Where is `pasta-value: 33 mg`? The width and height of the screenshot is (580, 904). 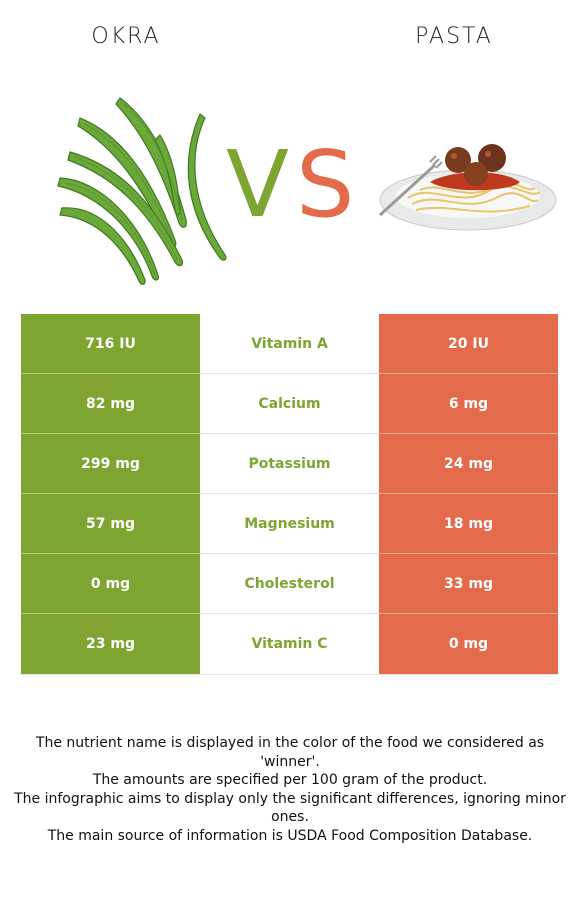
pasta-value: 33 mg is located at coordinates (468, 584).